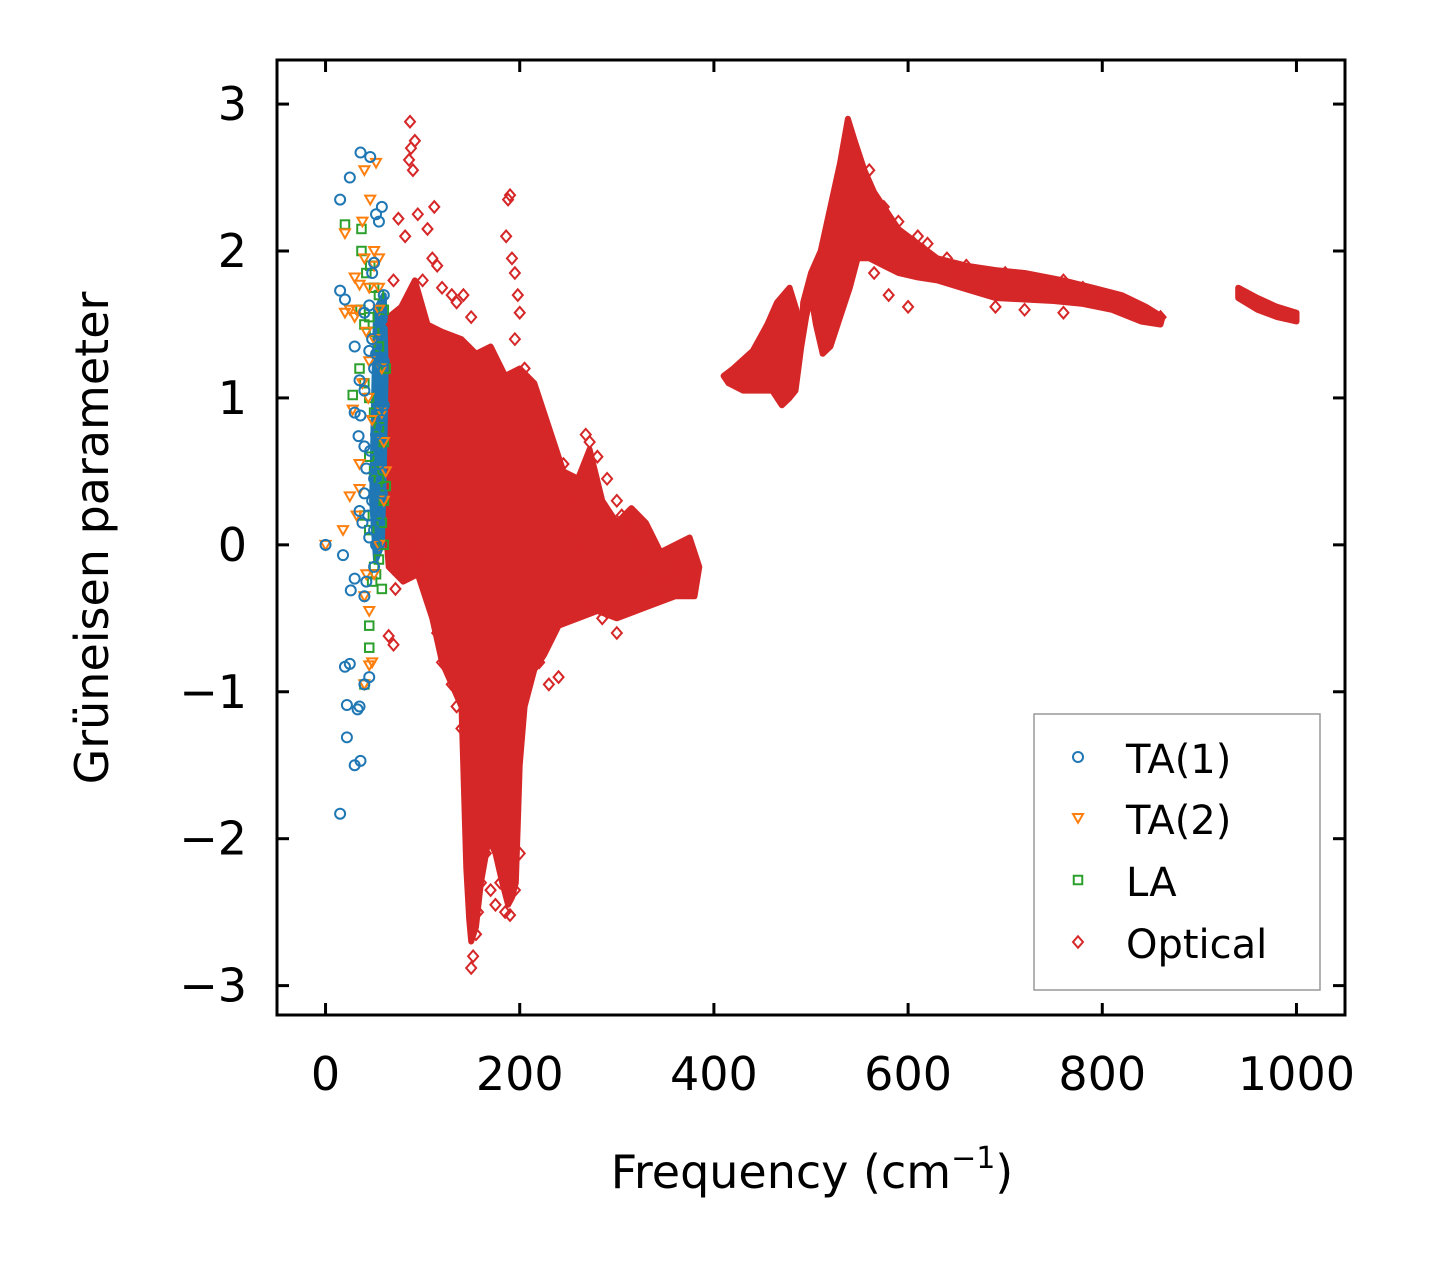 Image resolution: width=1433 pixels, height=1264 pixels. I want to click on x-tick-label: 800, so click(1102, 1074).